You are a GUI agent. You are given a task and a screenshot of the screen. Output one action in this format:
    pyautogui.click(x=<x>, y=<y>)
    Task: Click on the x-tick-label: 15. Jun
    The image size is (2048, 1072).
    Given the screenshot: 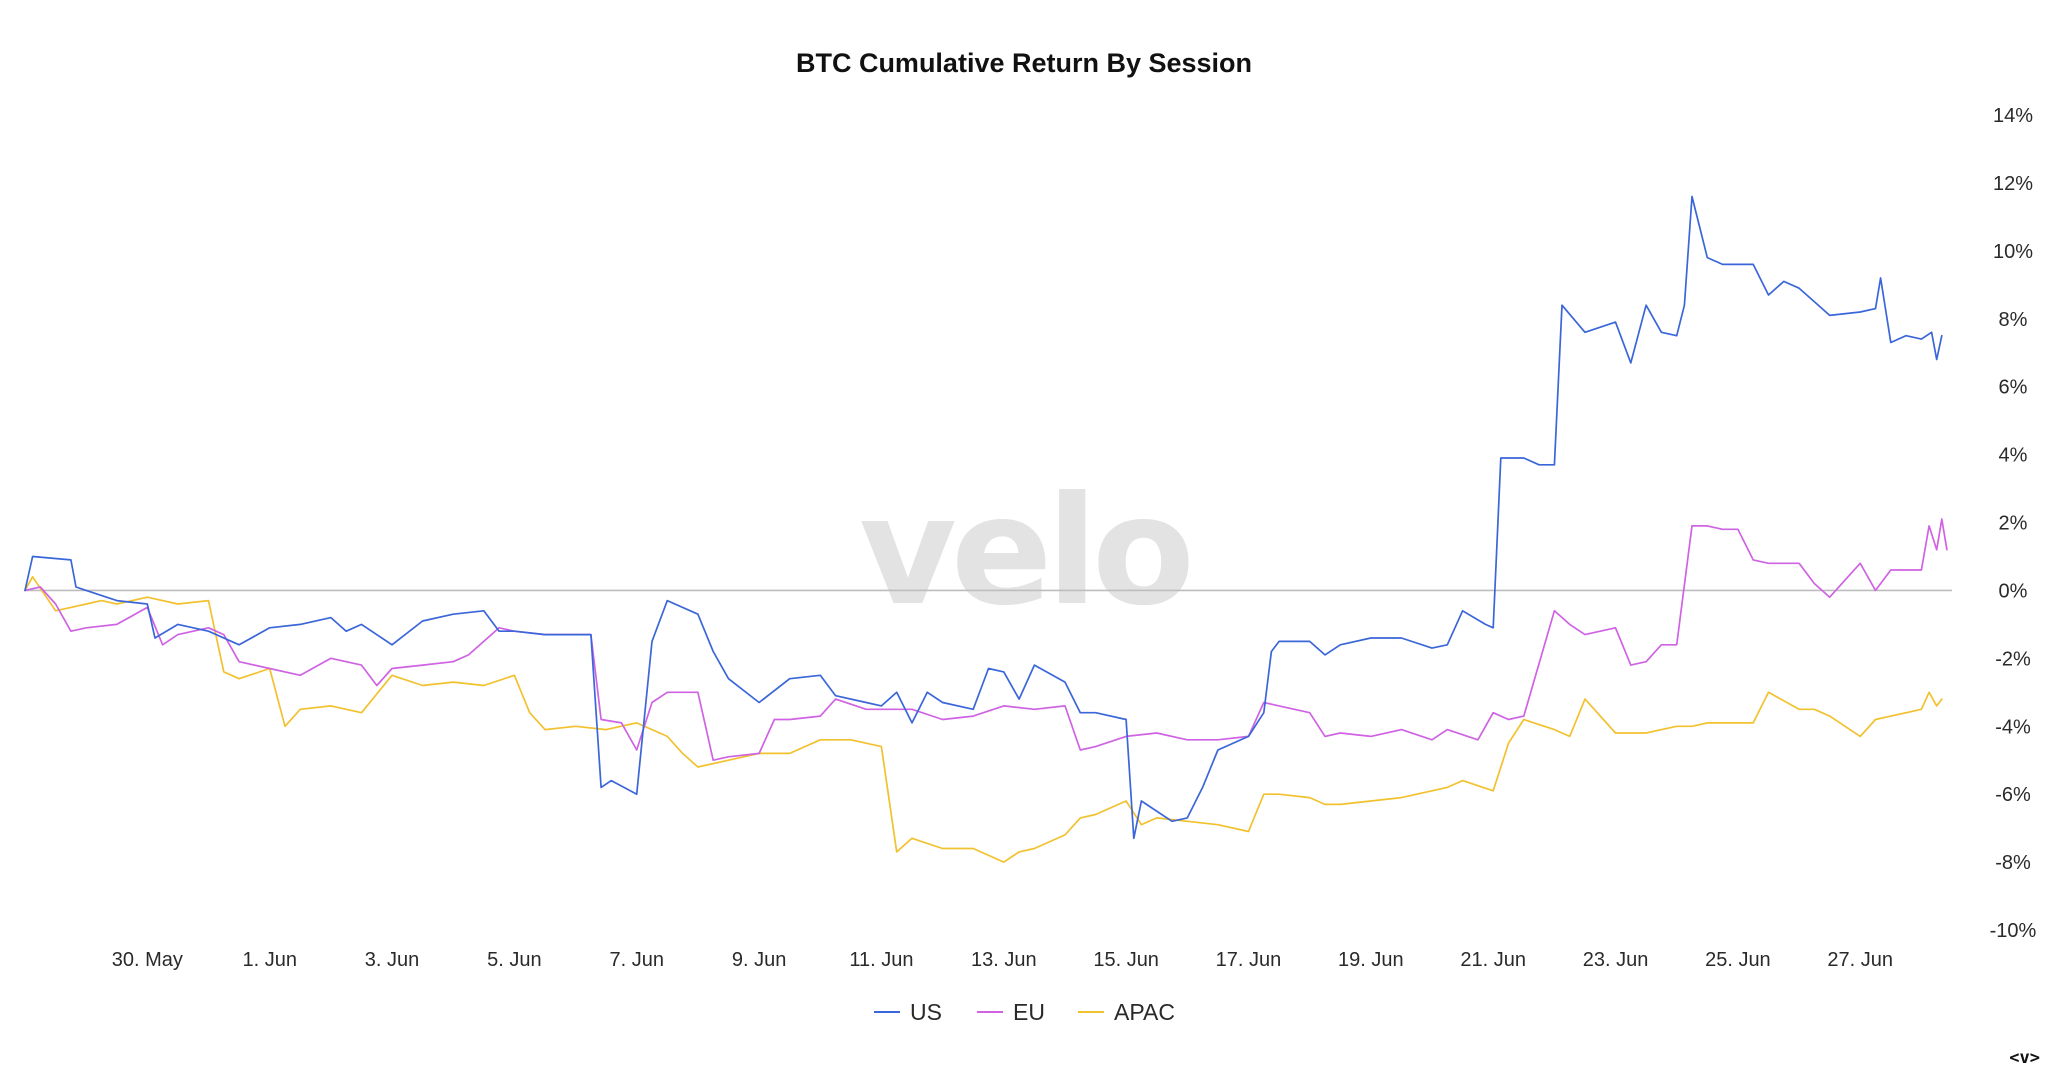 What is the action you would take?
    pyautogui.click(x=1126, y=960)
    